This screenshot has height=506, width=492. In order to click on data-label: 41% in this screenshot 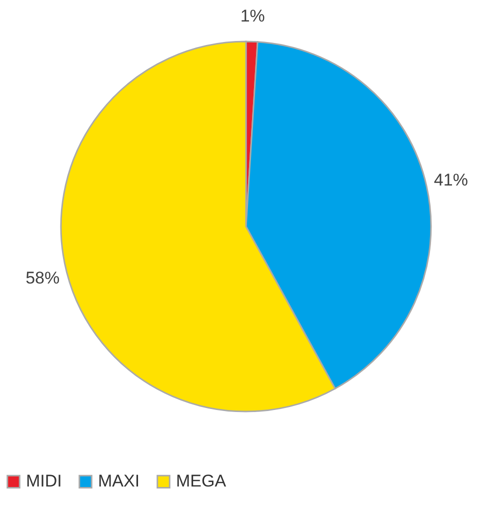, I will do `click(451, 180)`.